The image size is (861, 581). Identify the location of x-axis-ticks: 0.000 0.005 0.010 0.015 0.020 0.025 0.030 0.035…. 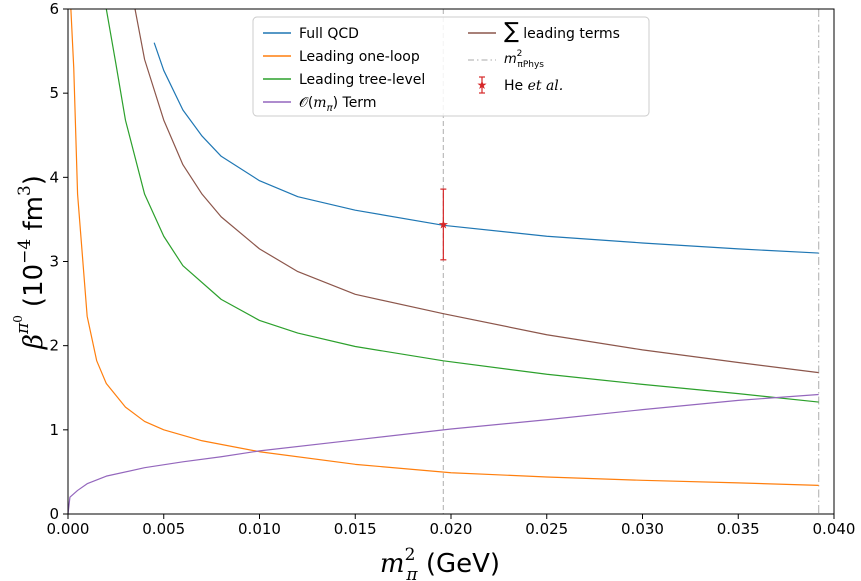
(451, 526).